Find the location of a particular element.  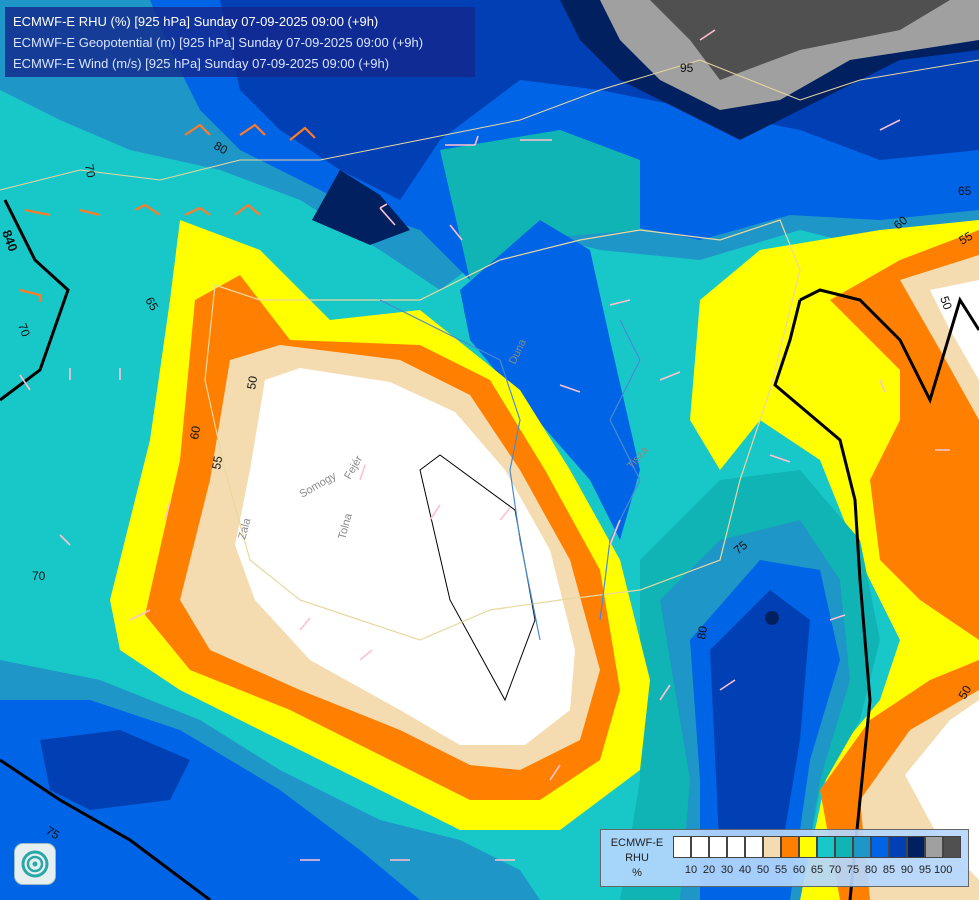

rhu-band-90-patch is located at coordinates (361, 207).